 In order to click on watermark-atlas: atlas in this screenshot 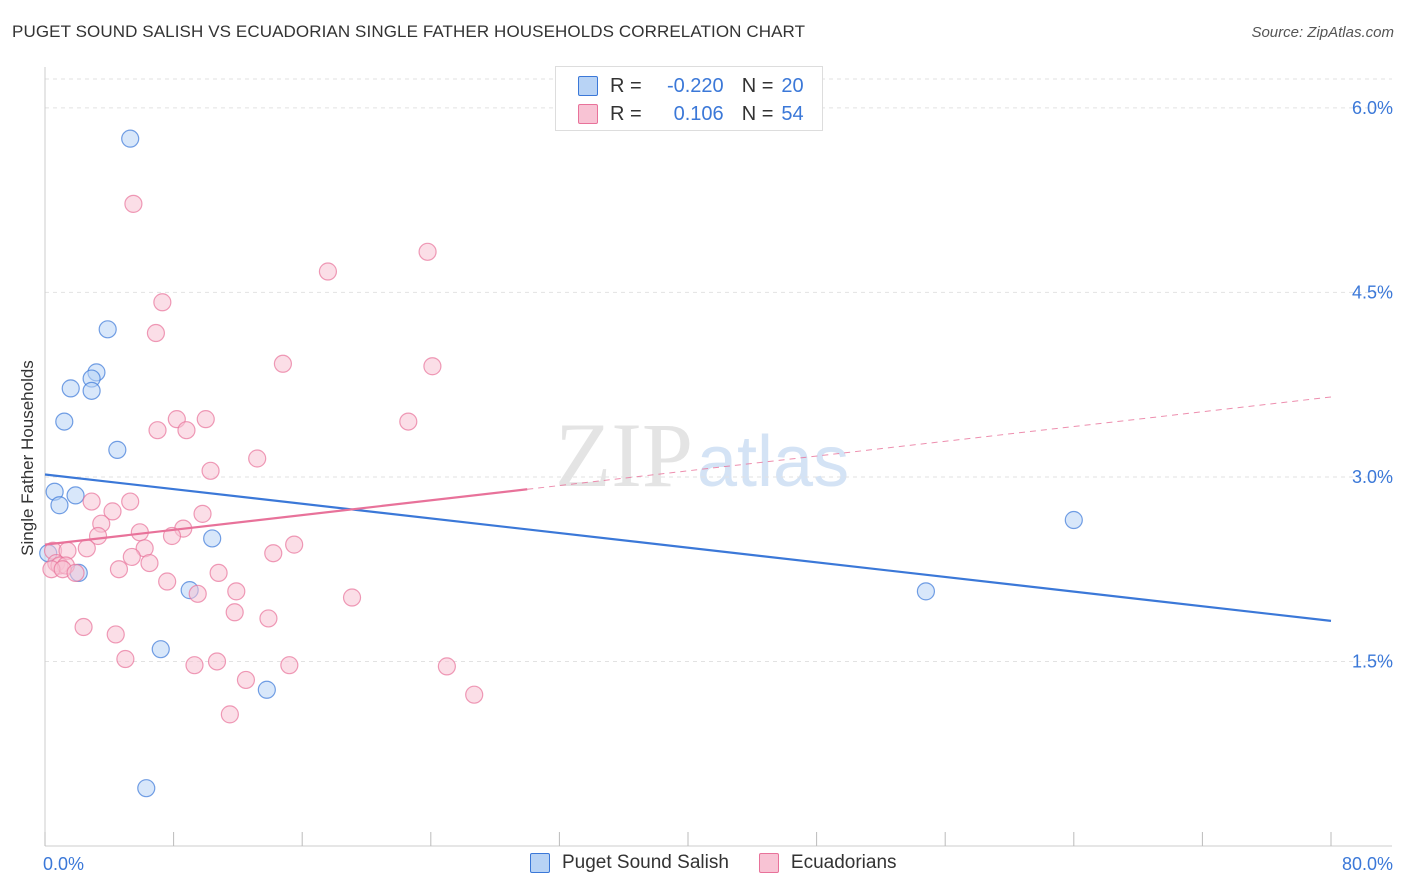, I will do `click(773, 462)`.